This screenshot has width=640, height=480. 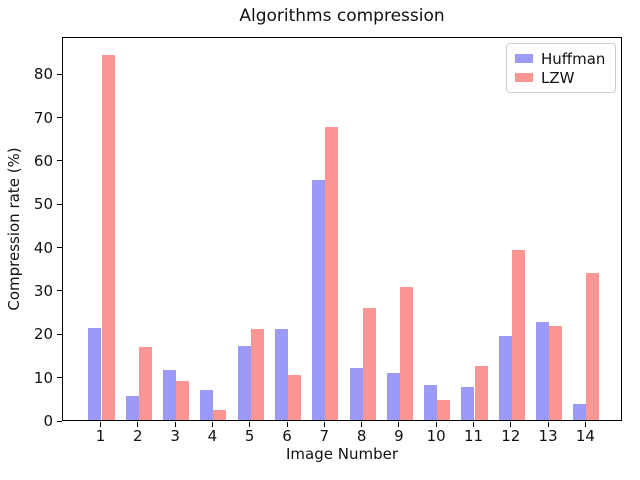 What do you see at coordinates (43, 290) in the screenshot?
I see `y-tick-label: 30` at bounding box center [43, 290].